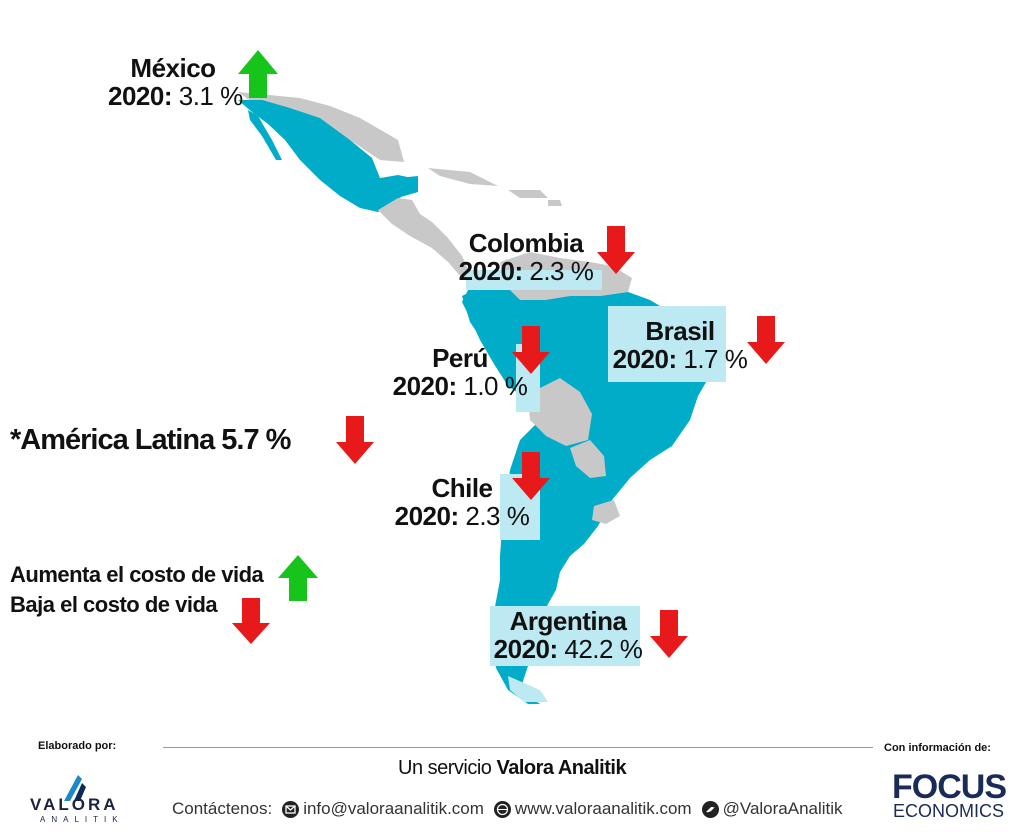 Image resolution: width=1025 pixels, height=835 pixels. Describe the element at coordinates (560, 412) in the screenshot. I see `bolivia-land` at that location.